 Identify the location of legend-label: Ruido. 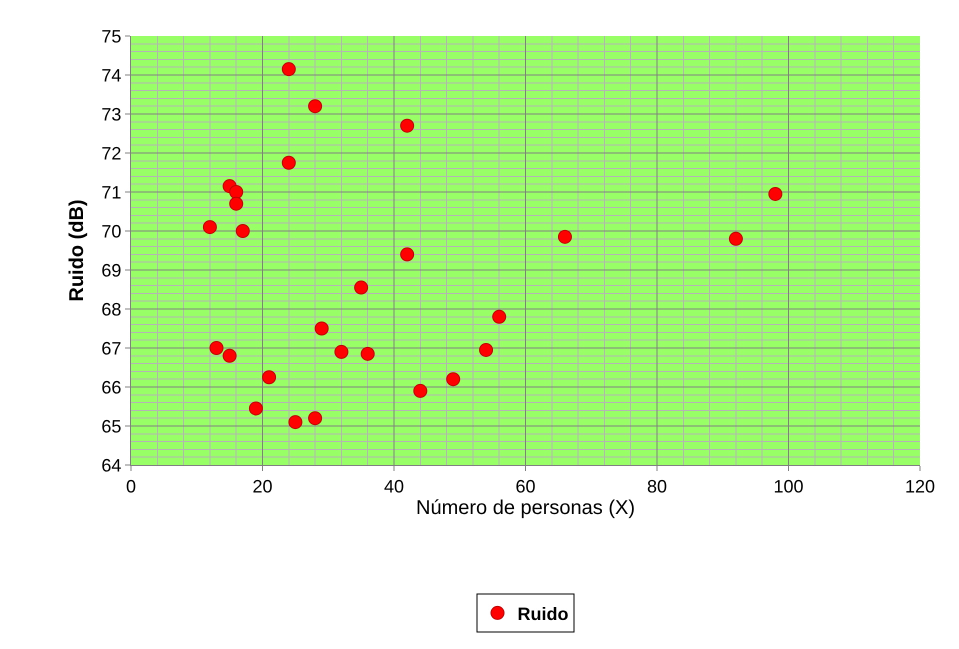
(543, 614).